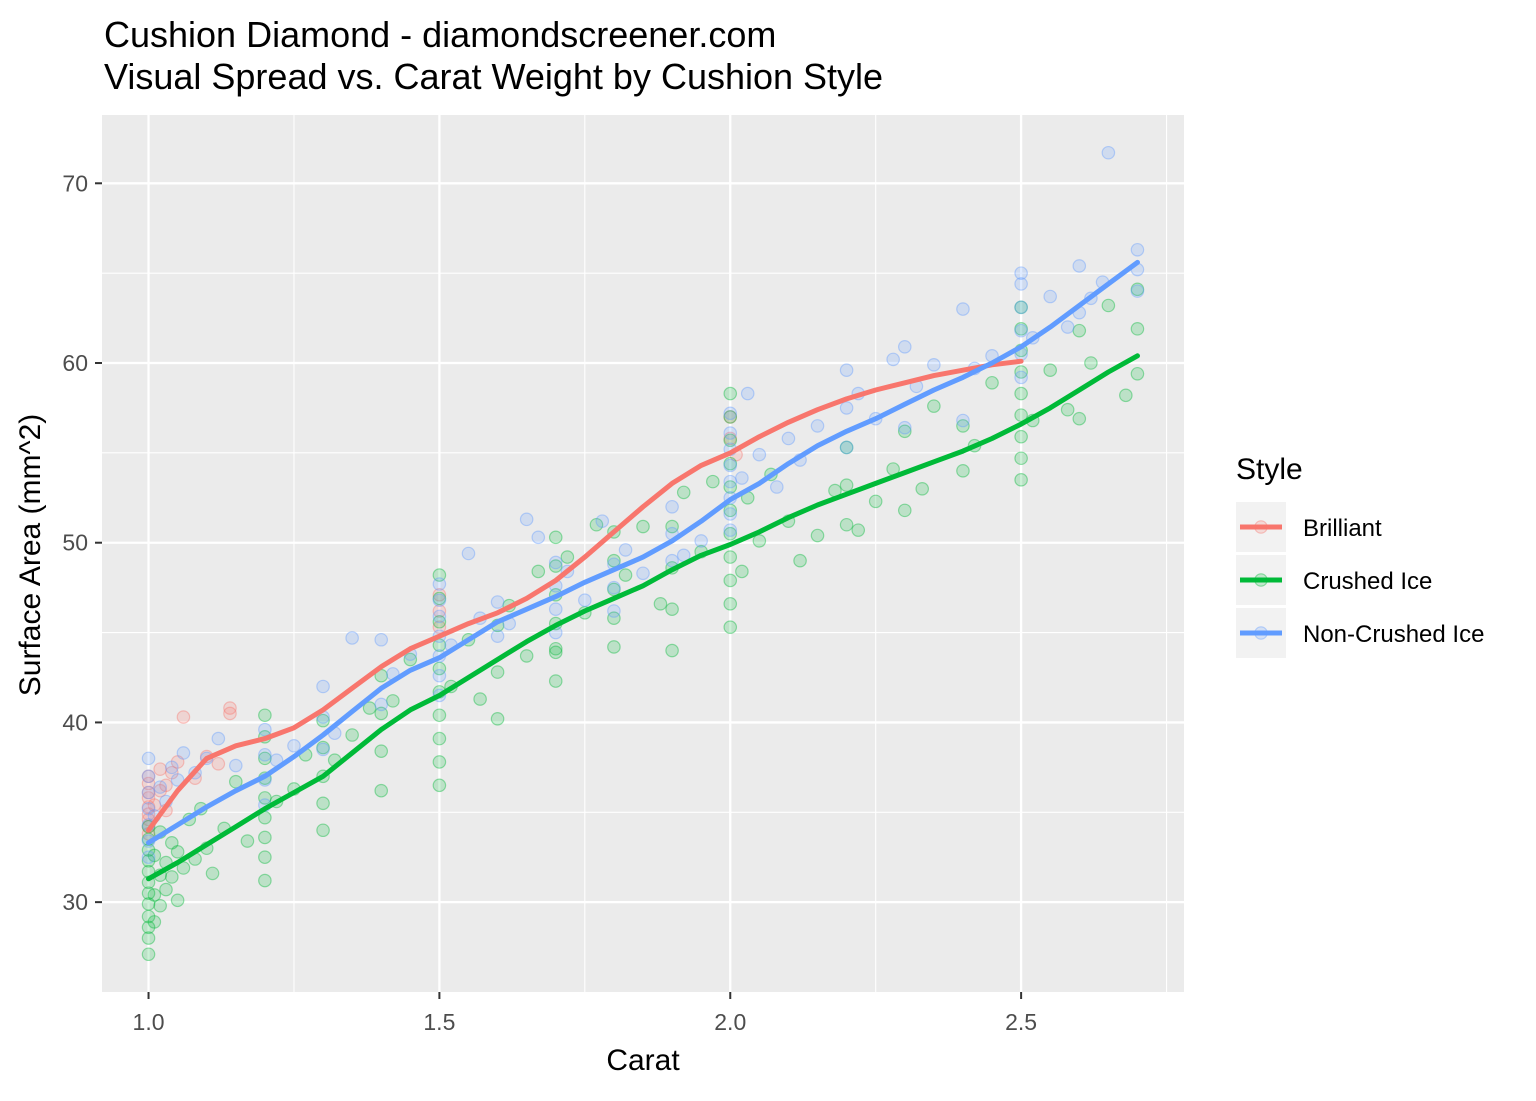  I want to click on x-tick-label: 2.0, so click(730, 1022).